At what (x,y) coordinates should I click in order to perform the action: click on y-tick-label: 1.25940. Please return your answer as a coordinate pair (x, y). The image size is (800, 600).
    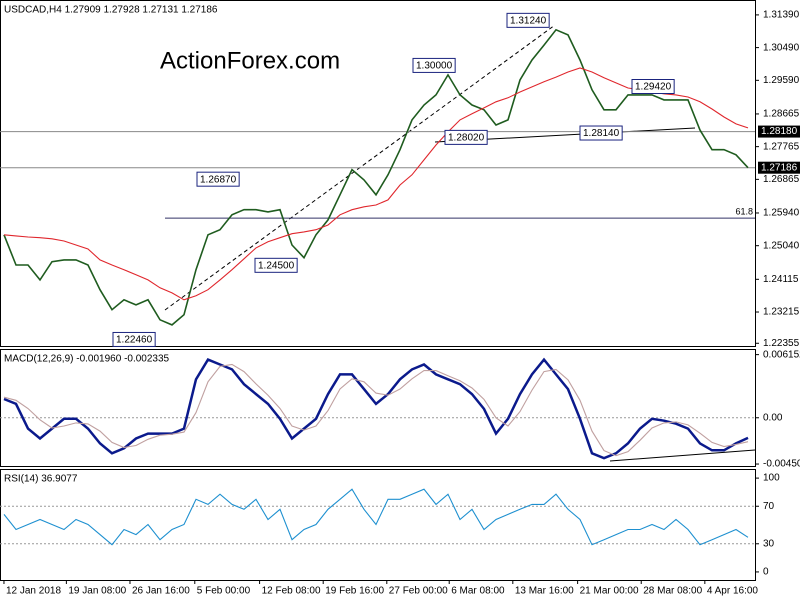
    Looking at the image, I should click on (781, 213).